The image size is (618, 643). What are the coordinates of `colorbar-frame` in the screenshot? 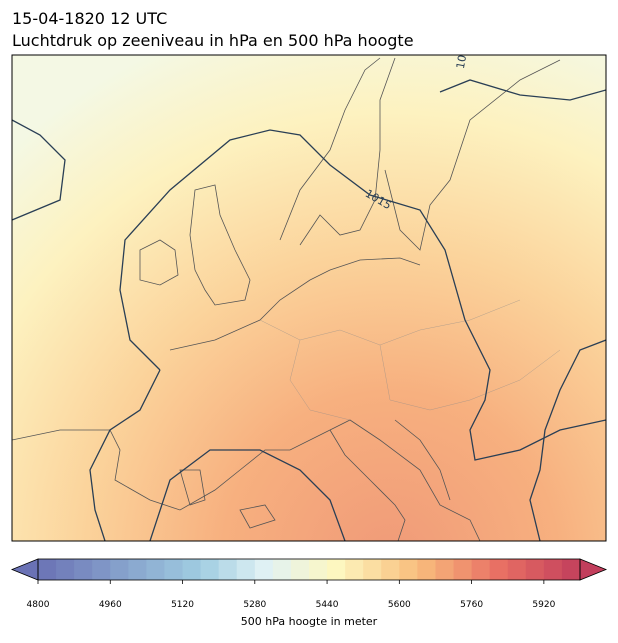 It's located at (309, 569).